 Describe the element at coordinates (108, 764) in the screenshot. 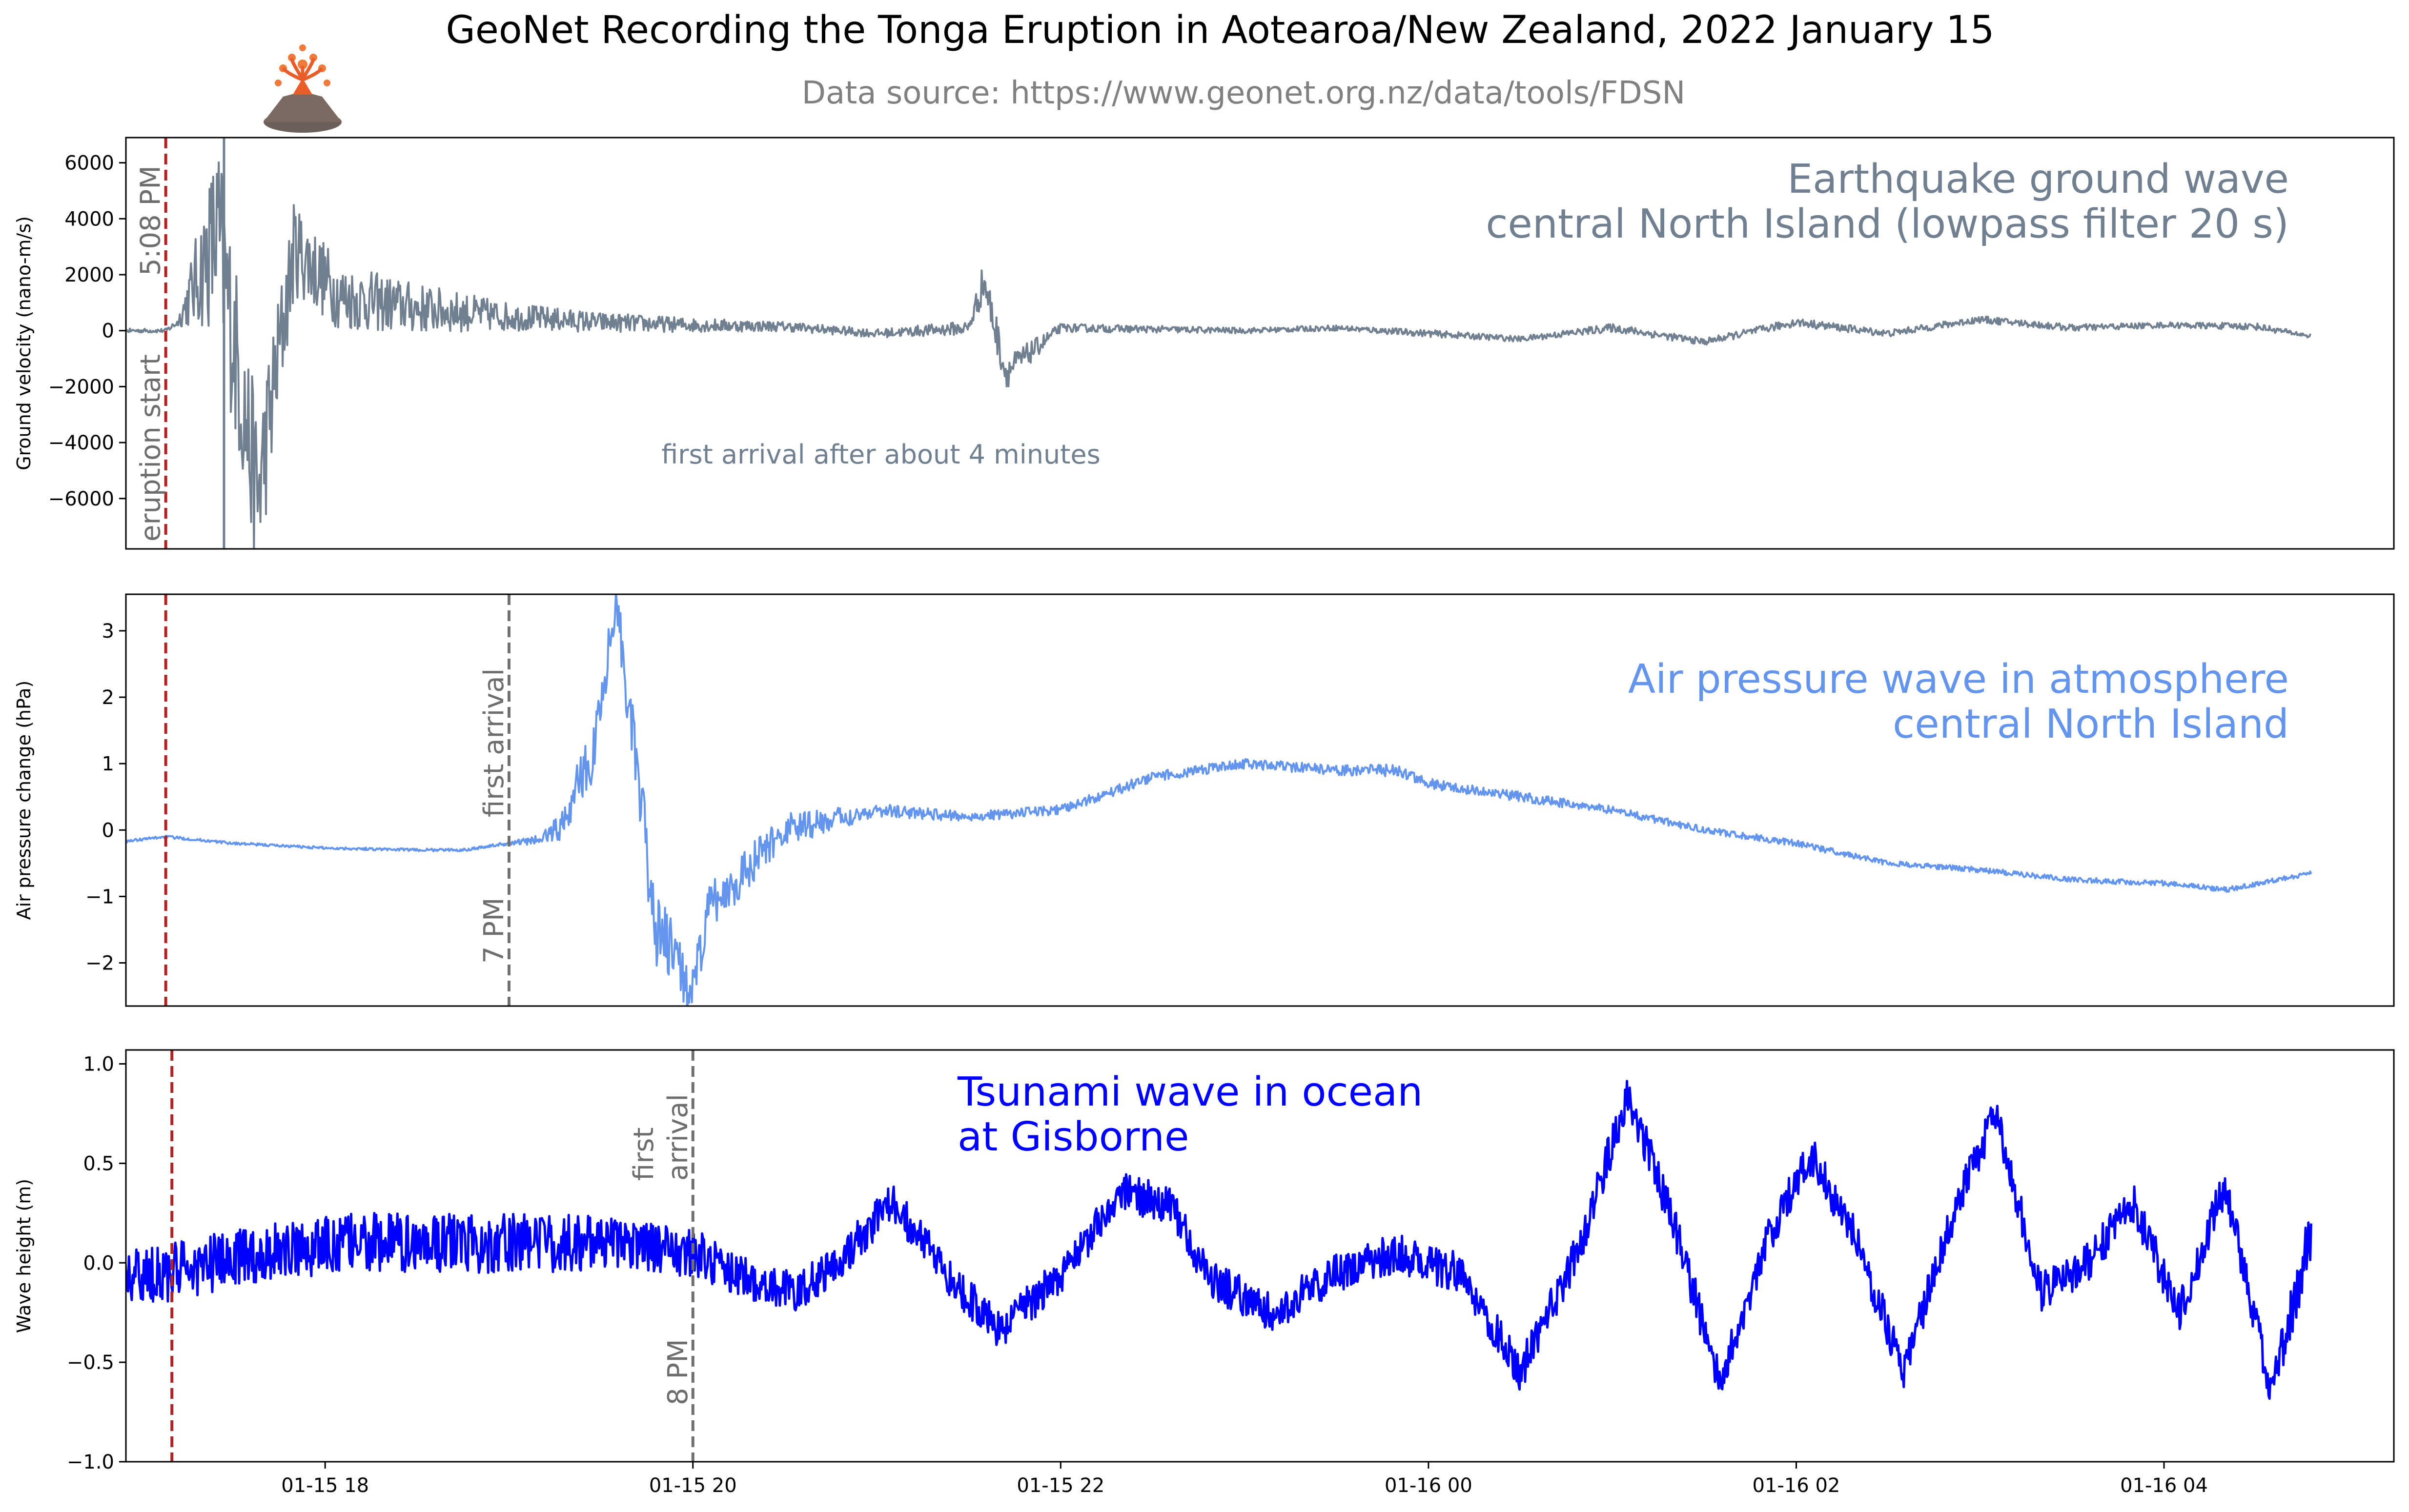

I see `y-tick-label: 1` at that location.